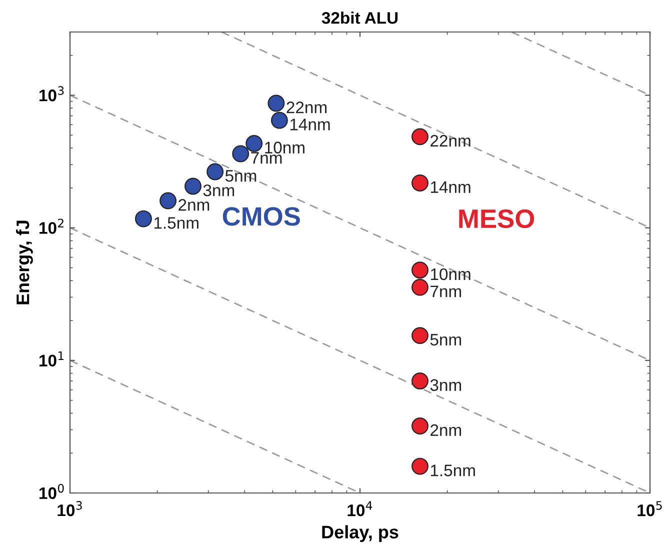 The image size is (670, 556). Describe the element at coordinates (496, 218) in the screenshot. I see `series-label: MESO` at that location.